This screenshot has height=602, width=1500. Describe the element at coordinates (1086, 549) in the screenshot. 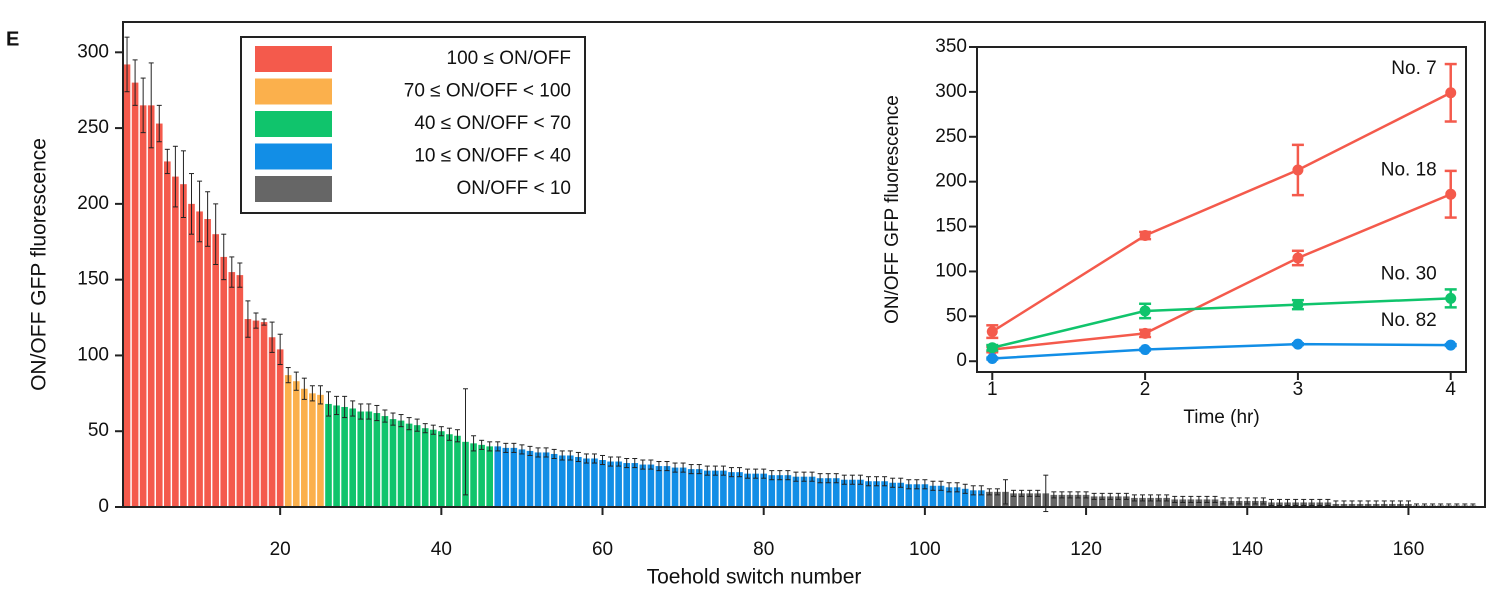

I see `x-tick-label: 120` at that location.